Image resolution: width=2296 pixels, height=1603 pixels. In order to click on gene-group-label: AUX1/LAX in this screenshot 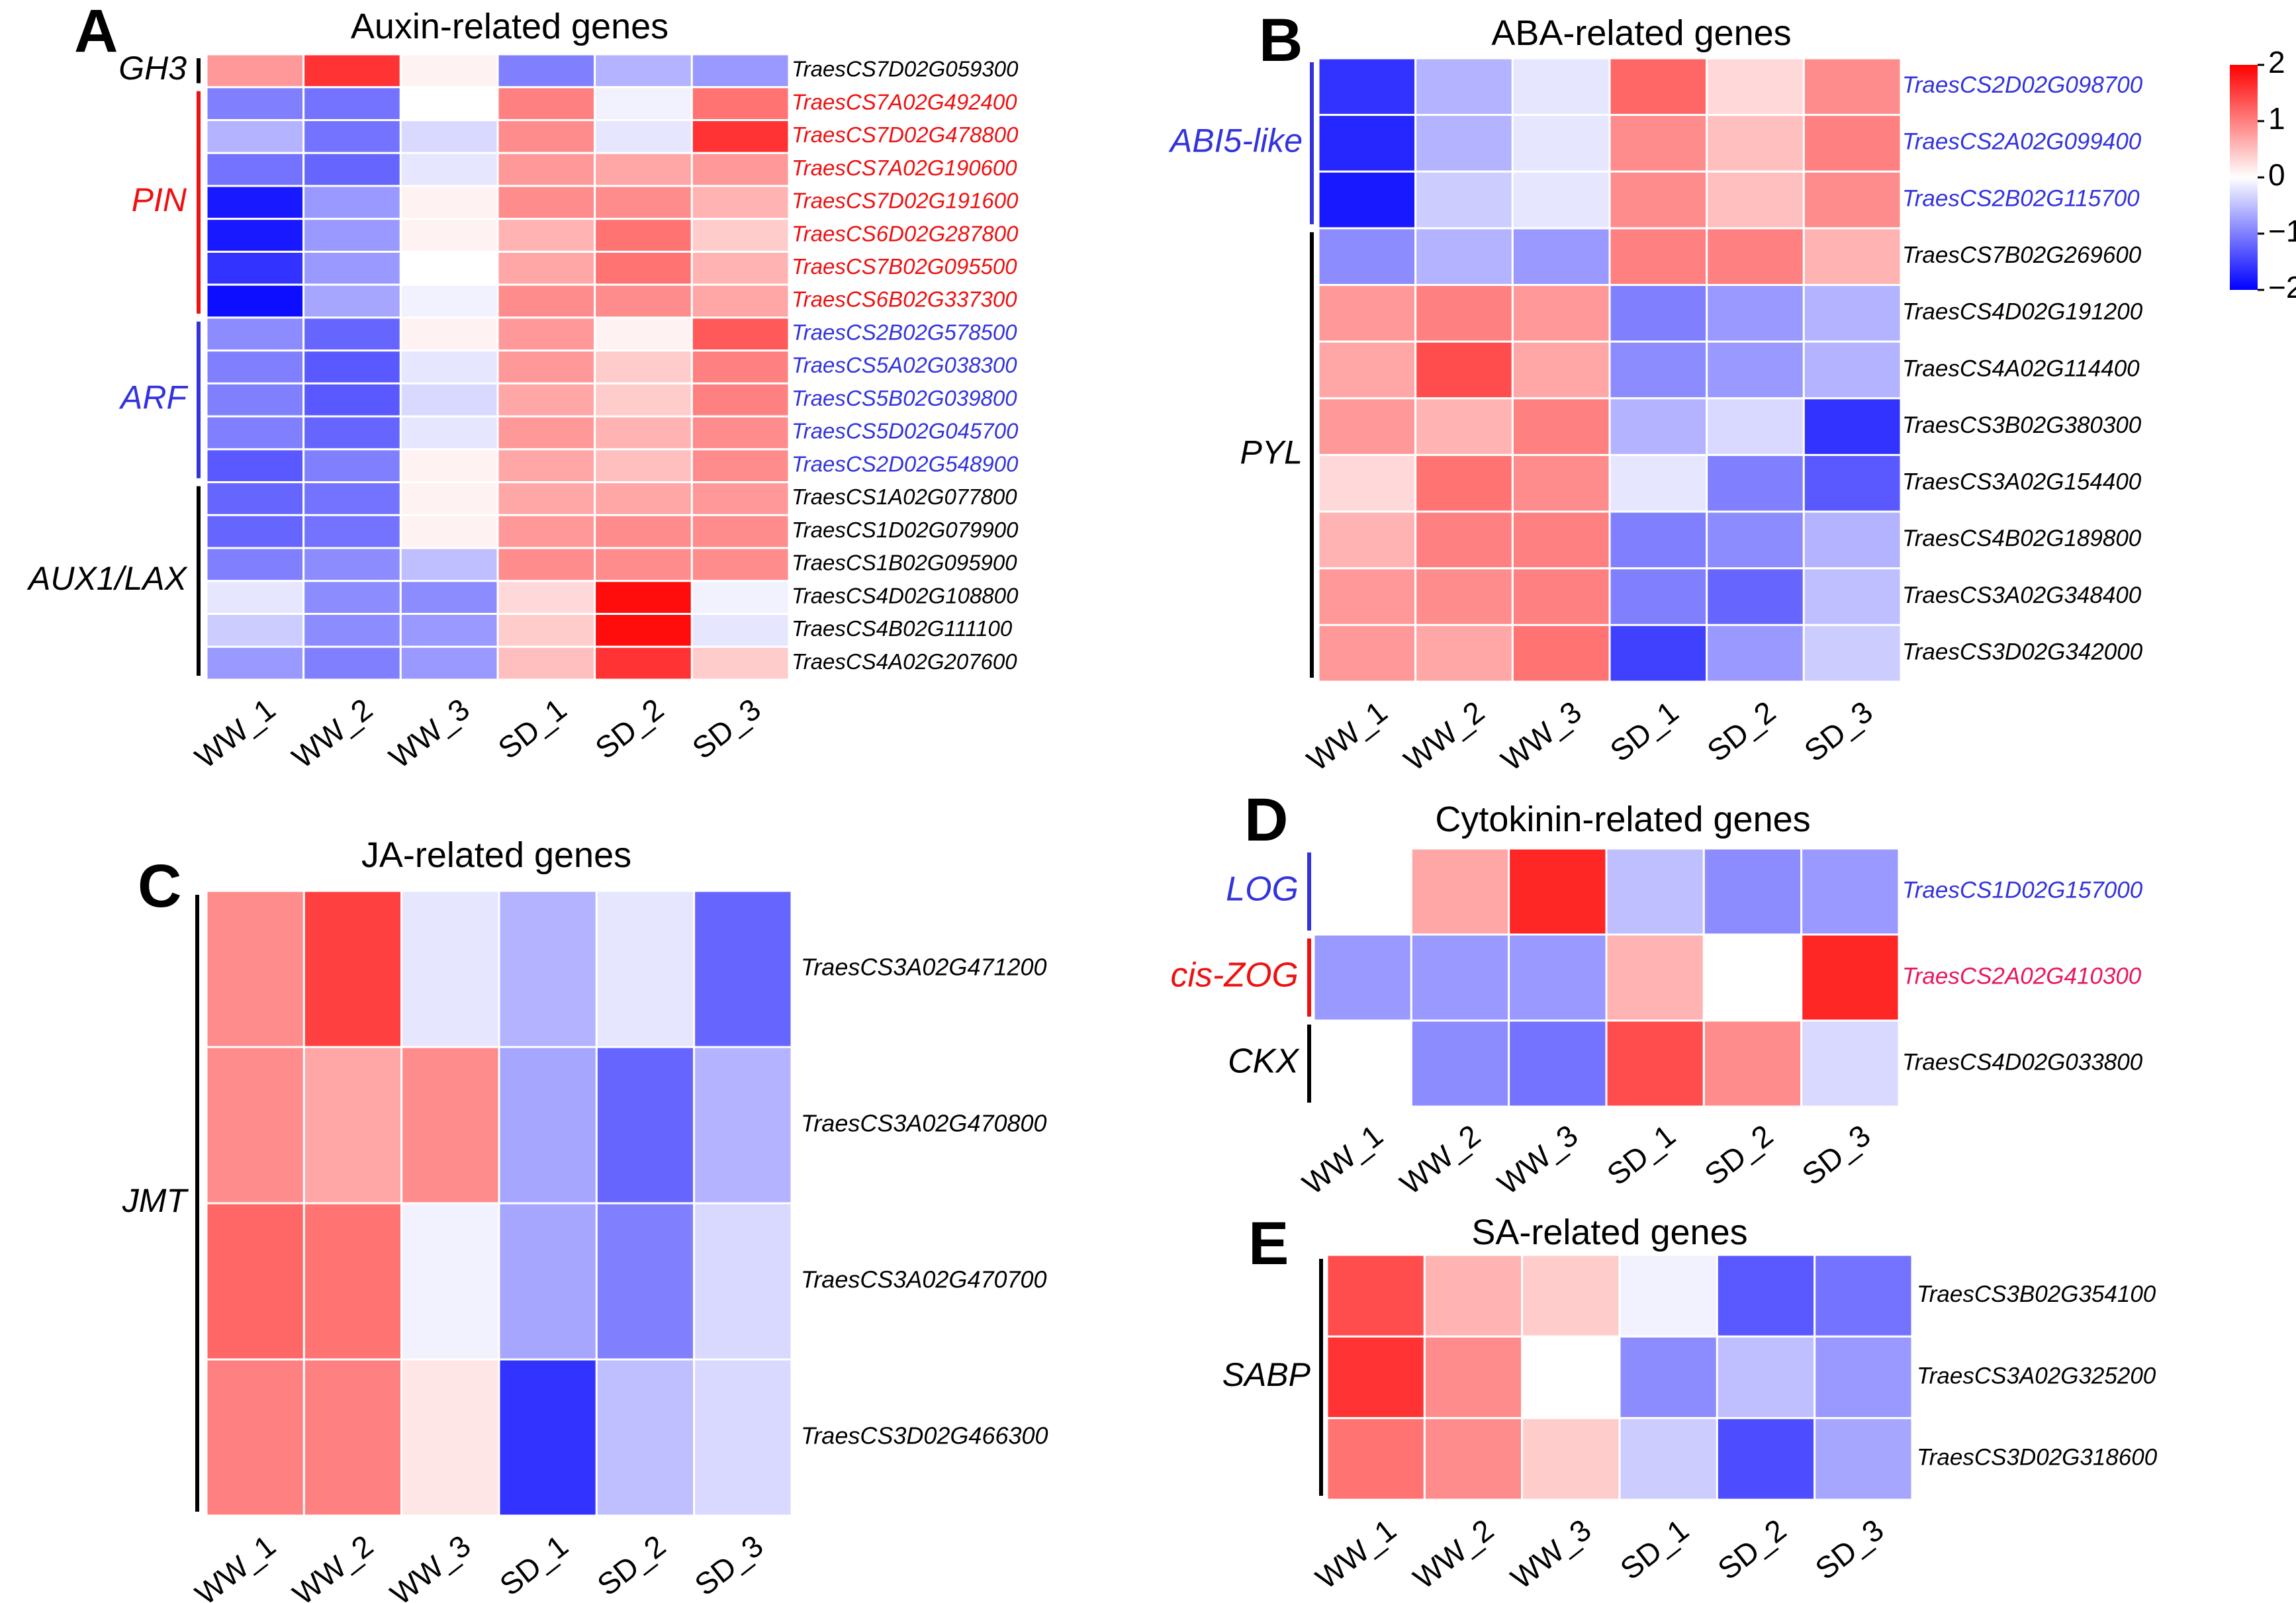, I will do `click(107, 578)`.